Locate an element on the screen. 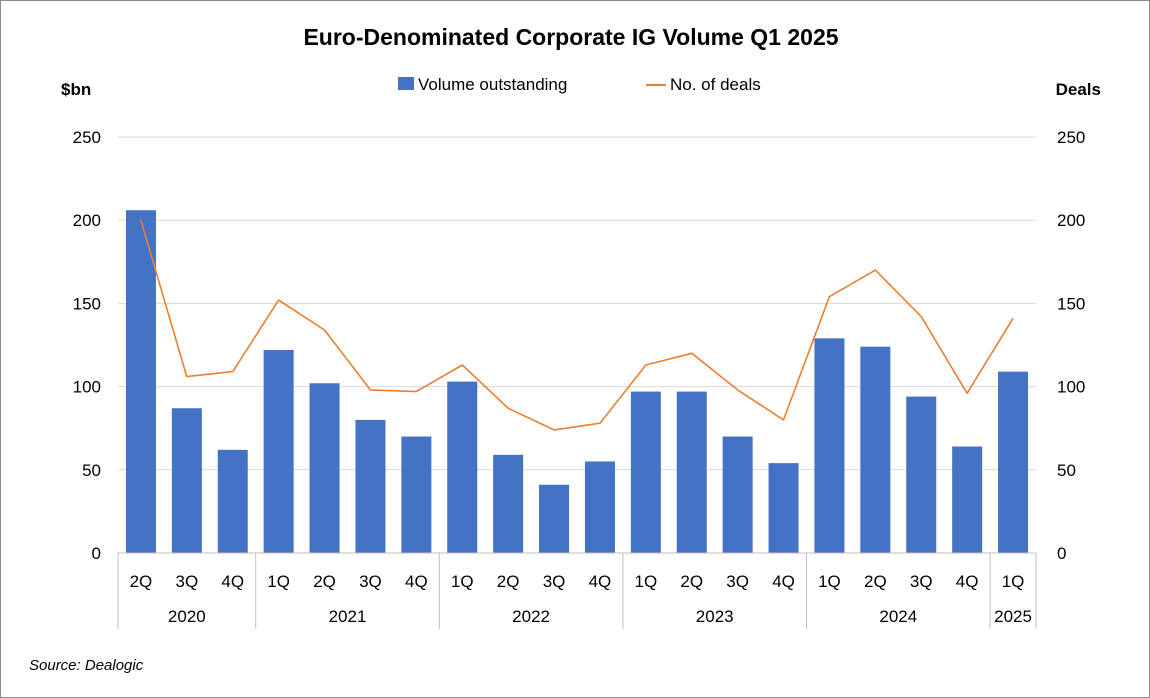 This screenshot has width=1150, height=698. left-axis-title: $bn is located at coordinates (76, 89).